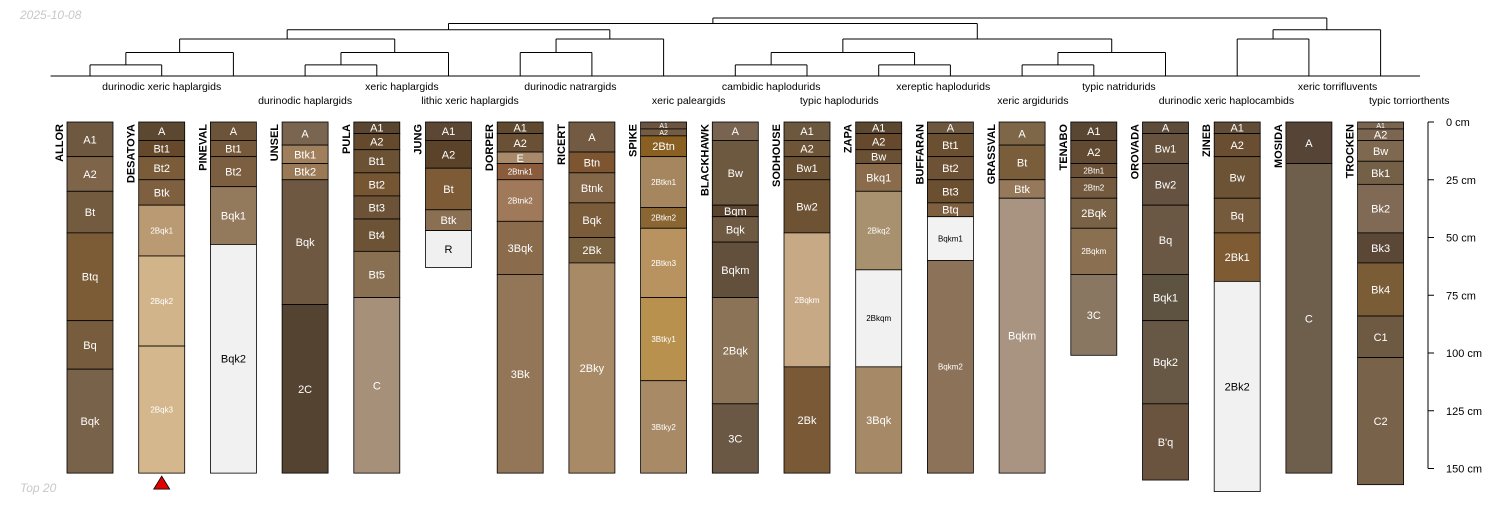 This screenshot has width=1500, height=505. What do you see at coordinates (1022, 337) in the screenshot?
I see `horizon-label: Bqkm` at bounding box center [1022, 337].